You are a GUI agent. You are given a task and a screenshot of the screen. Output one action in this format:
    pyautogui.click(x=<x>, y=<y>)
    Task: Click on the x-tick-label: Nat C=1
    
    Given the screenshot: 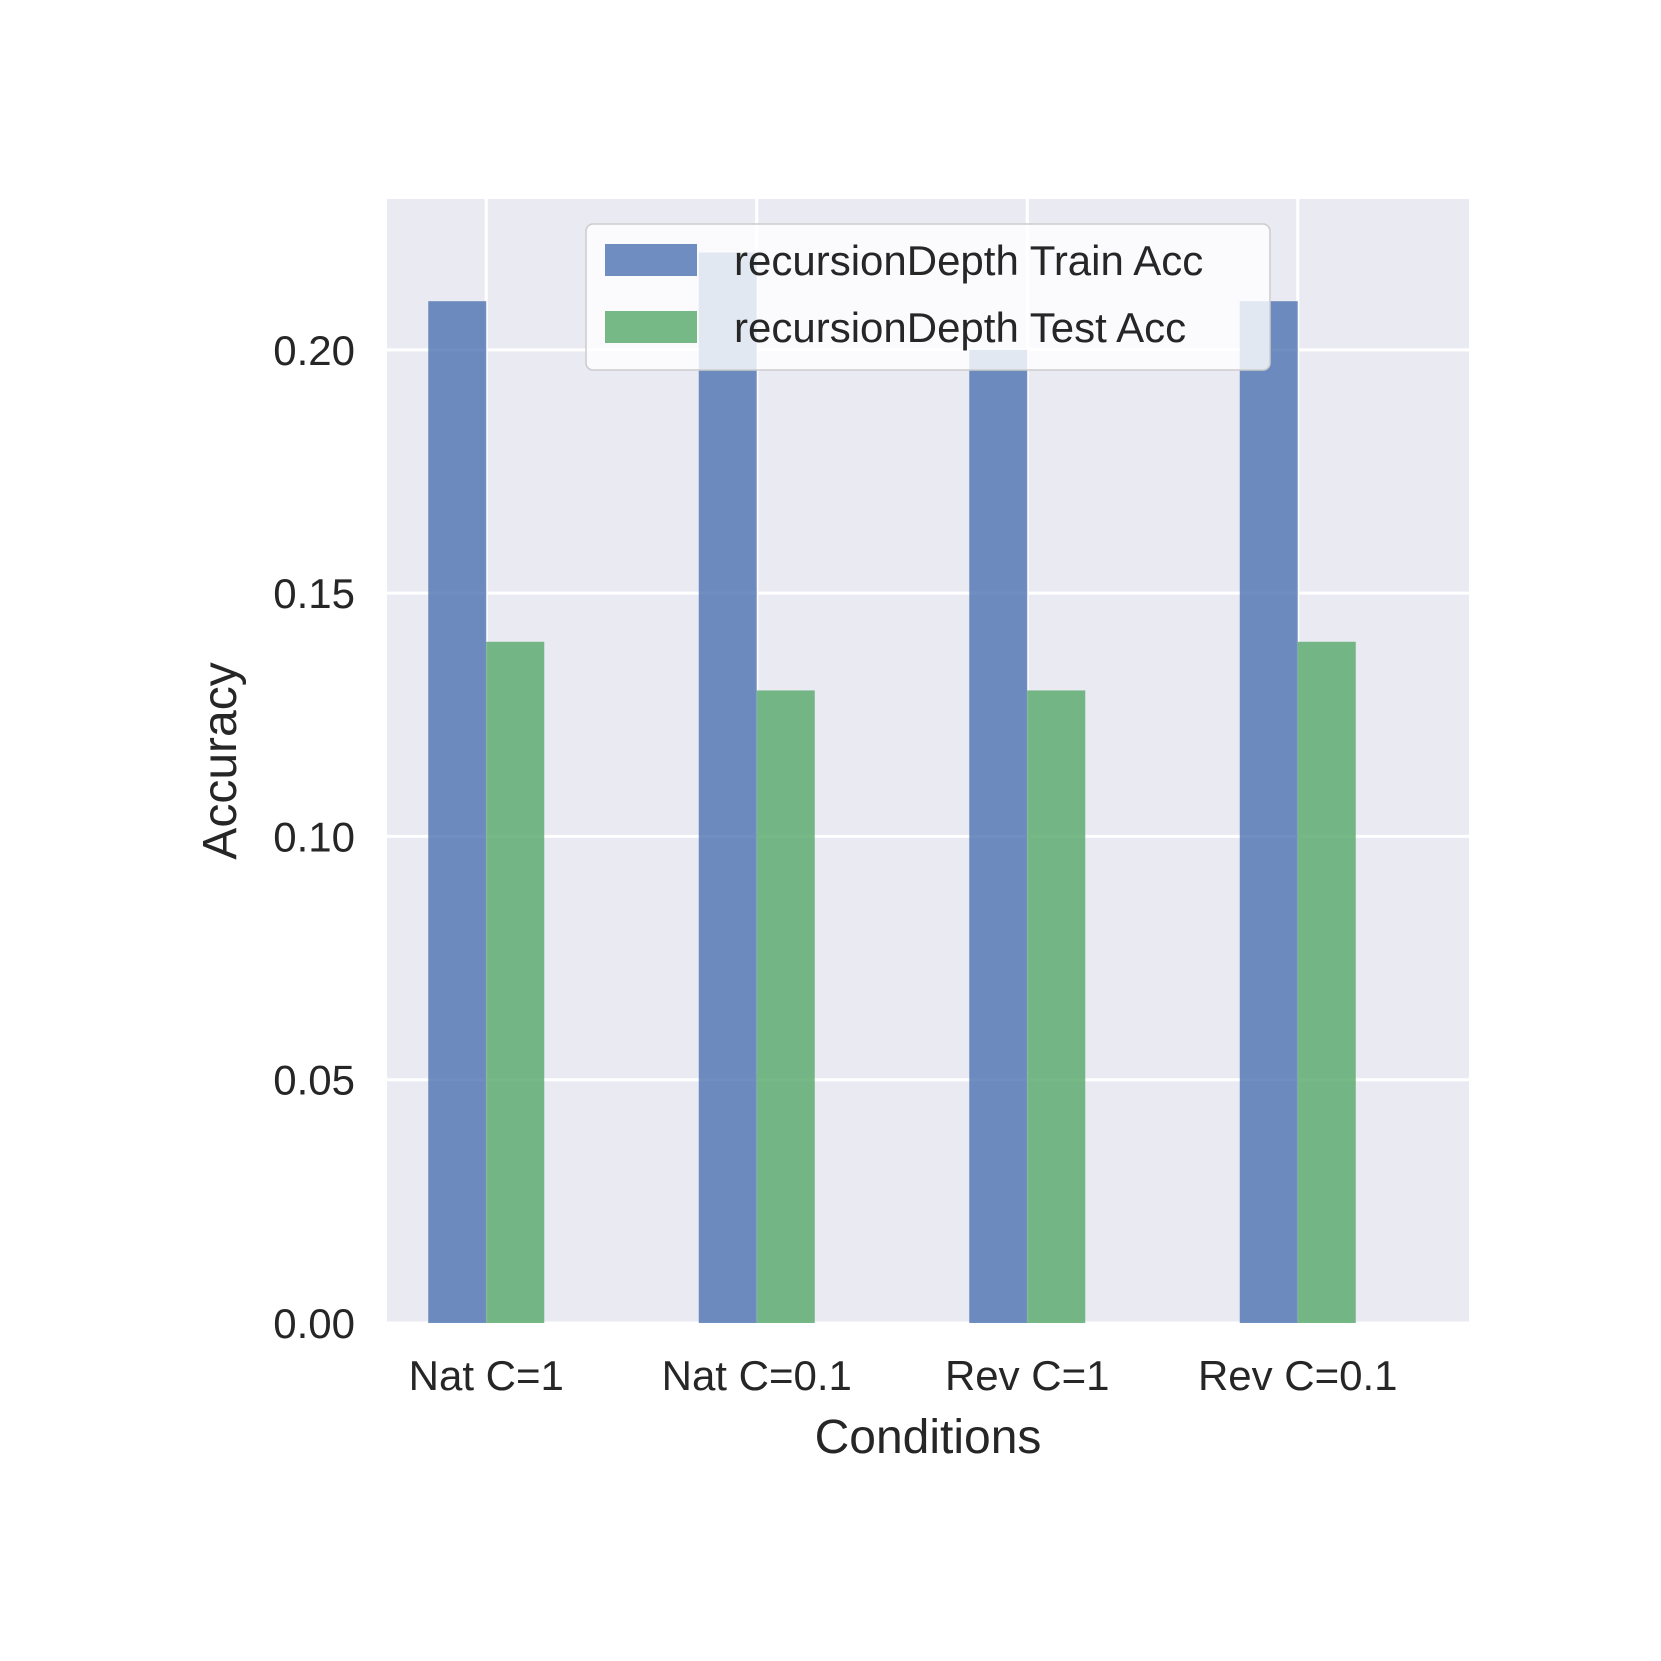 What is the action you would take?
    pyautogui.click(x=486, y=1375)
    